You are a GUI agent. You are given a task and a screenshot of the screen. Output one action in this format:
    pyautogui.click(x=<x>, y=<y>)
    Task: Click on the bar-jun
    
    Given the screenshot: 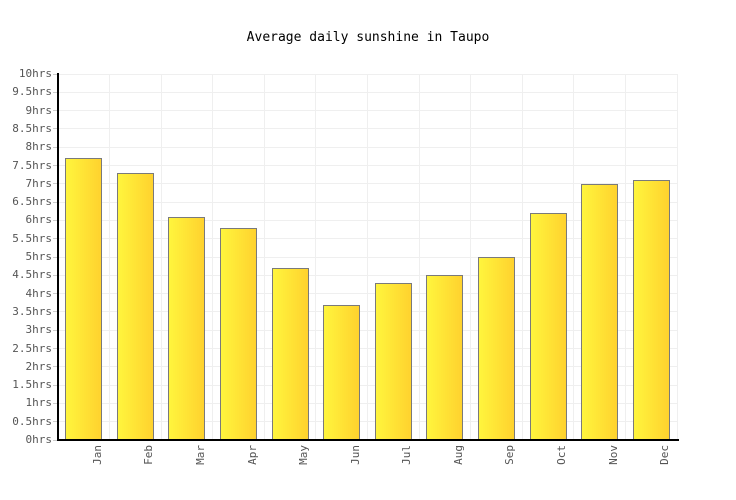 What is the action you would take?
    pyautogui.click(x=342, y=372)
    